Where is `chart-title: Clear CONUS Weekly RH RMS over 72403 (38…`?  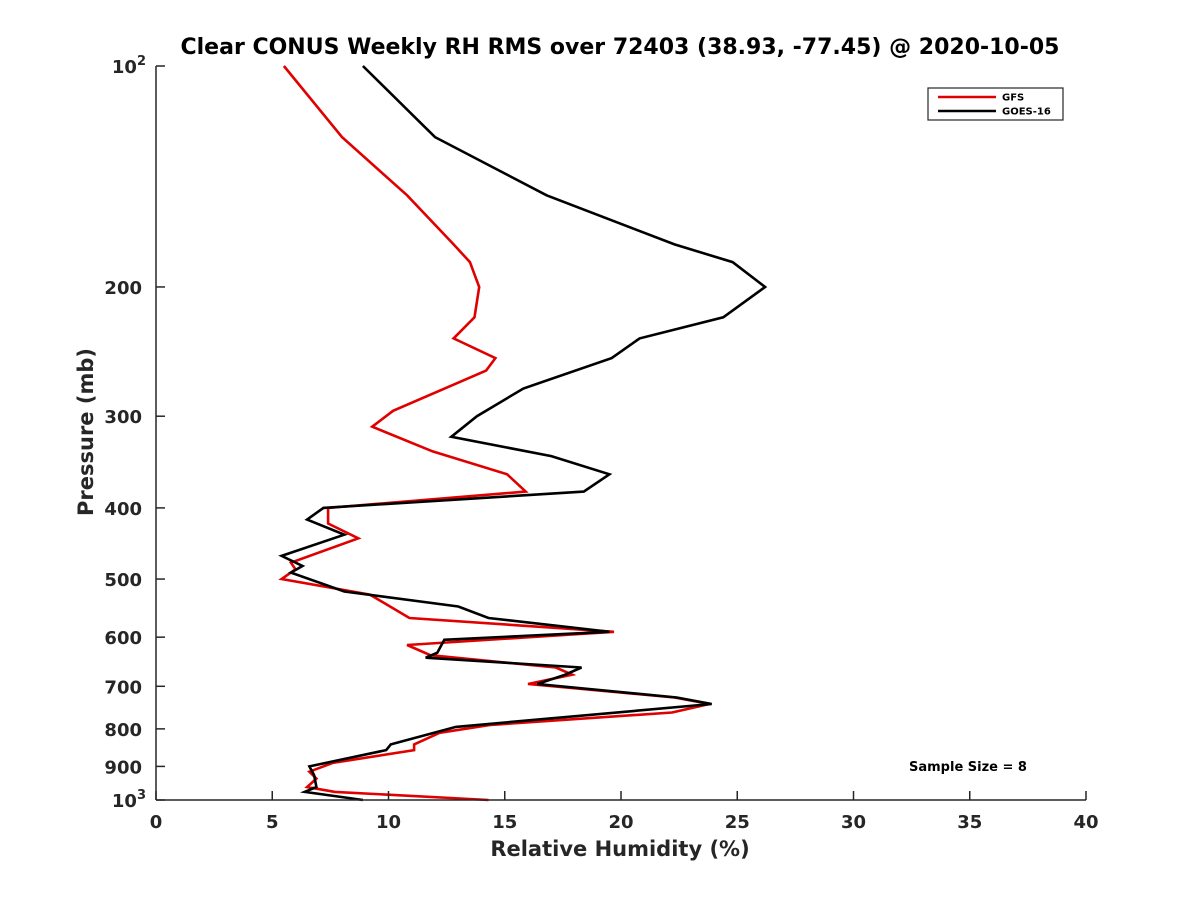
chart-title: Clear CONUS Weekly RH RMS over 72403 (38… is located at coordinates (620, 47).